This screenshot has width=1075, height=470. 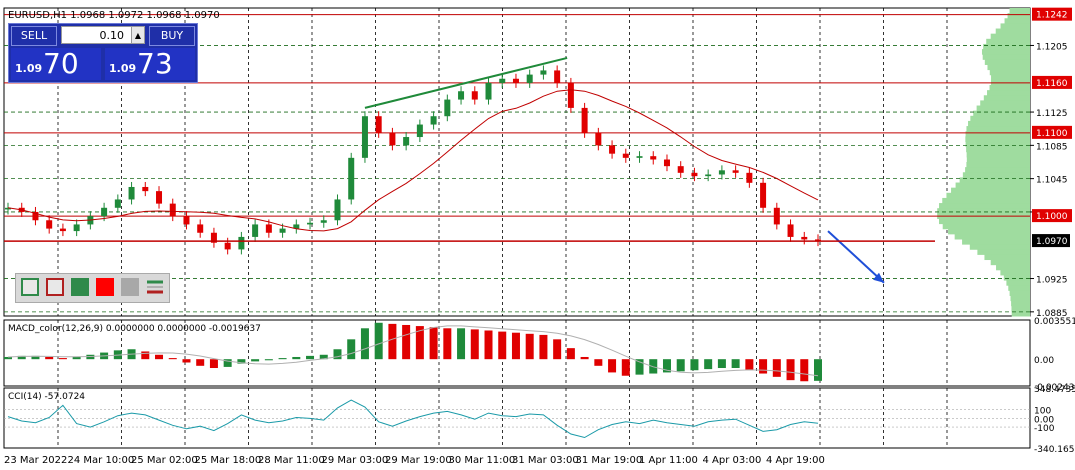 I want to click on sell-button: SELL, so click(x=34, y=36).